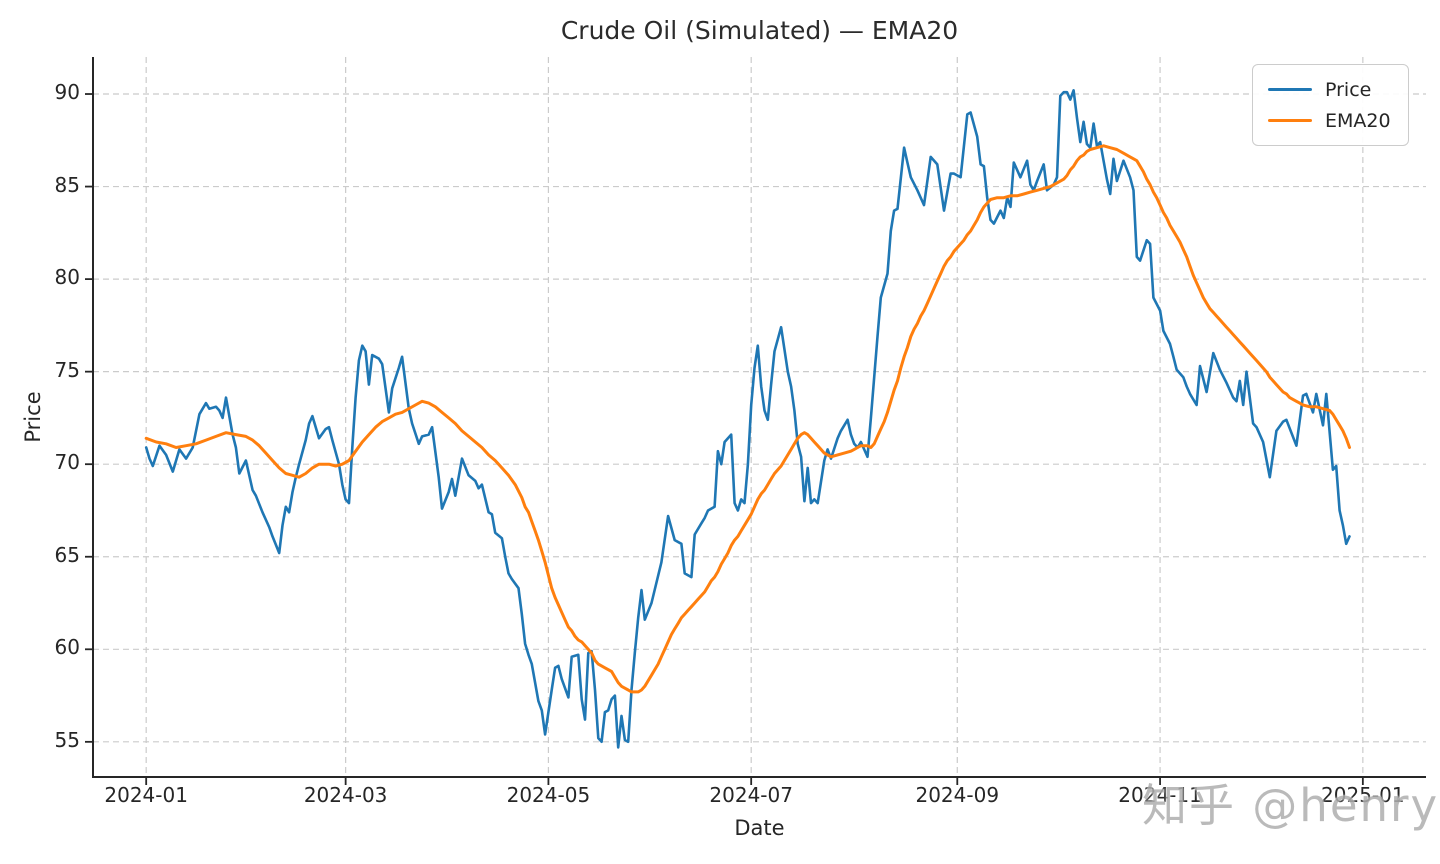 Image resolution: width=1440 pixels, height=864 pixels. I want to click on x-tick-label: 2024-03, so click(345, 795).